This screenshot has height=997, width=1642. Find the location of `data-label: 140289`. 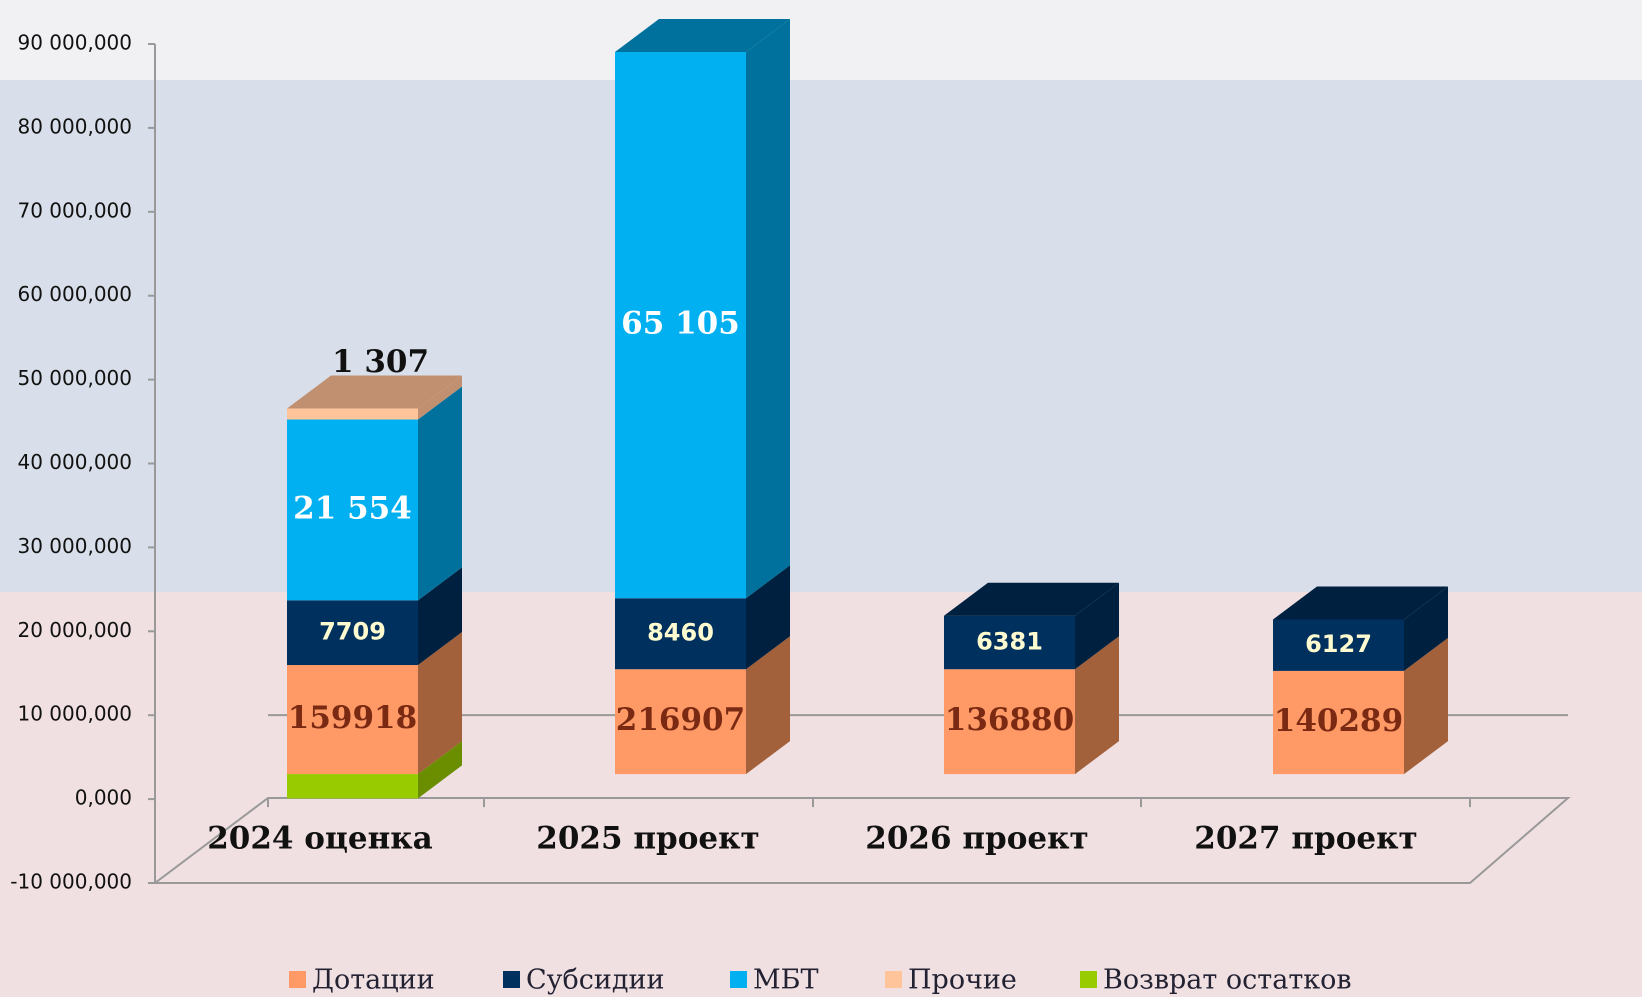

data-label: 140289 is located at coordinates (1338, 721).